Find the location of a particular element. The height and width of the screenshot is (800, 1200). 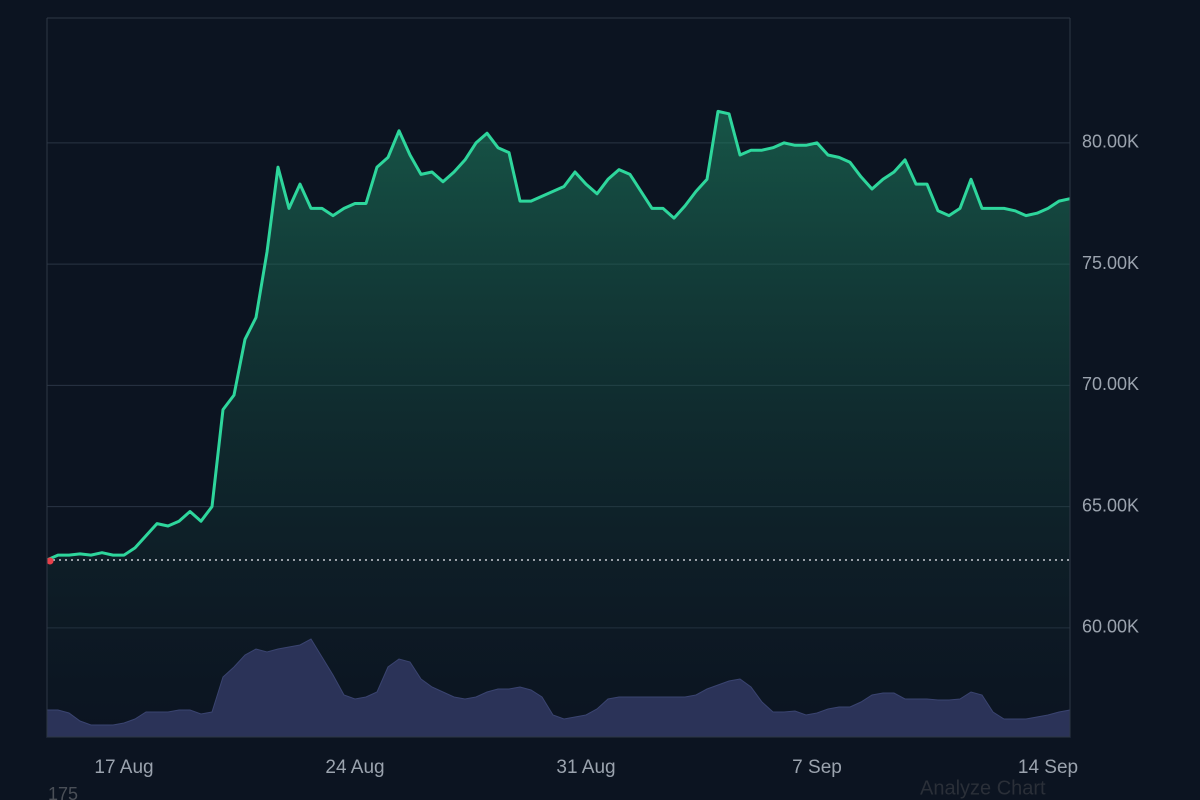

footer-left: 175 is located at coordinates (63, 792).